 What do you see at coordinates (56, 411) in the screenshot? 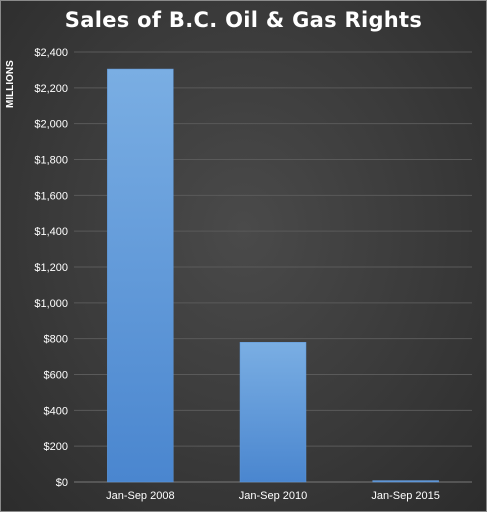
I see `y-tick-label: $400` at bounding box center [56, 411].